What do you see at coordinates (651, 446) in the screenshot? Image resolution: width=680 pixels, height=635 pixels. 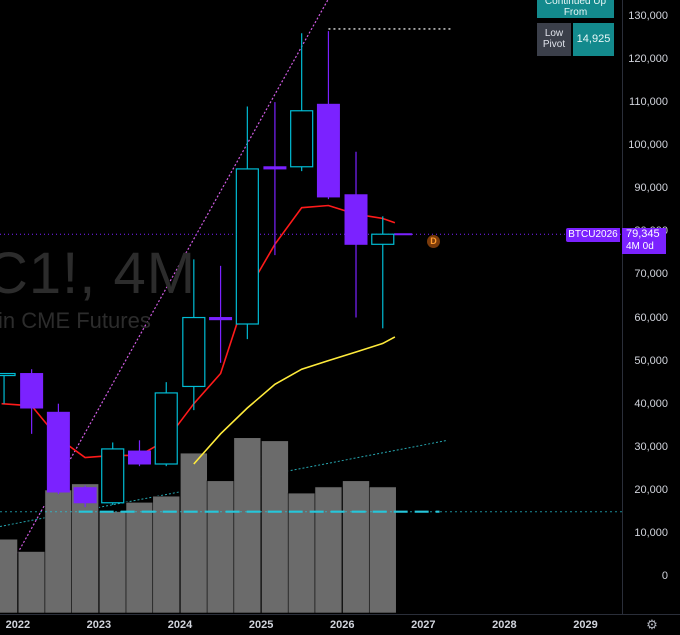 I see `price-tick-label: 30,000` at bounding box center [651, 446].